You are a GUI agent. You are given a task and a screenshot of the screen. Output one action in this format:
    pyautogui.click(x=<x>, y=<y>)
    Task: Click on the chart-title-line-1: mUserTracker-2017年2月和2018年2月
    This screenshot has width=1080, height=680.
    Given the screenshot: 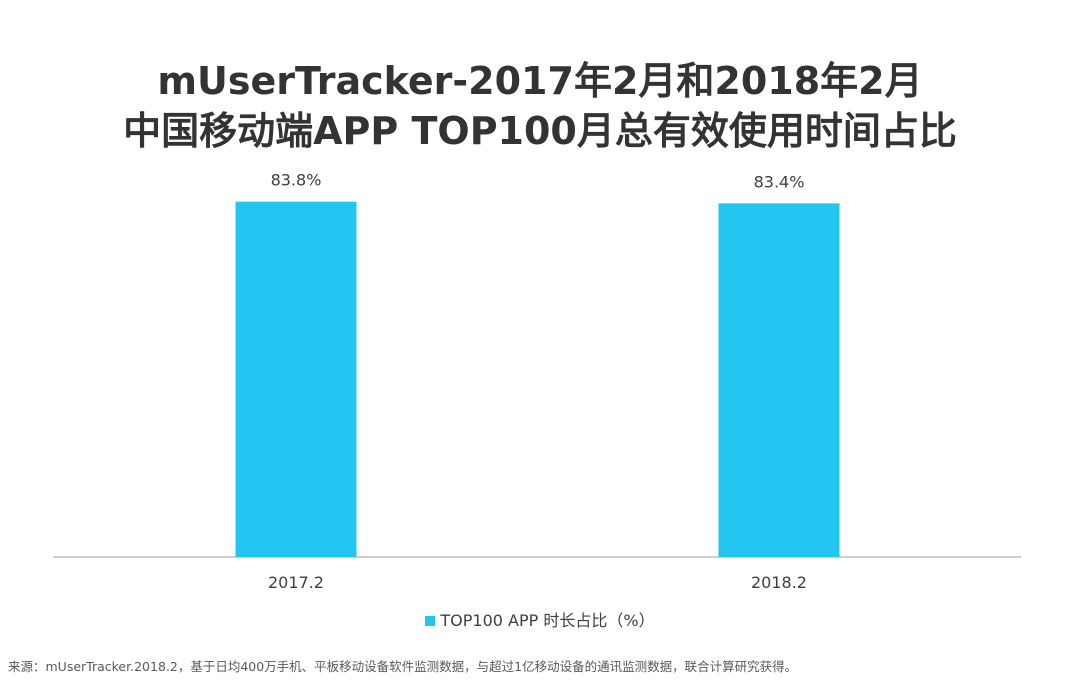 What is the action you would take?
    pyautogui.click(x=540, y=81)
    